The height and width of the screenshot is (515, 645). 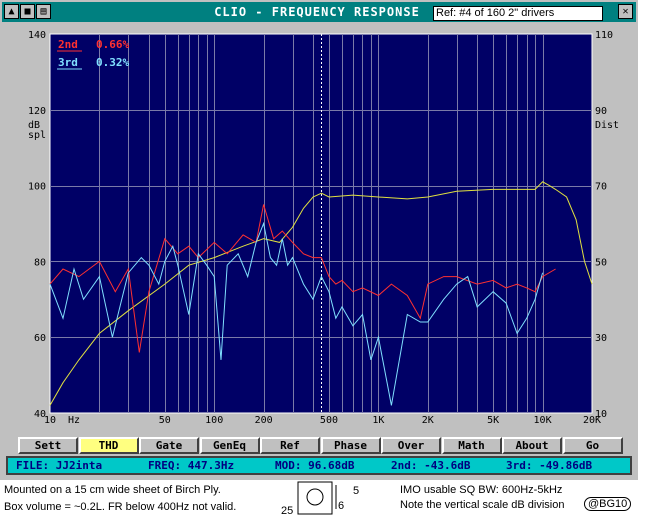 What do you see at coordinates (40, 414) in the screenshot?
I see `left-tick-label: 40` at bounding box center [40, 414].